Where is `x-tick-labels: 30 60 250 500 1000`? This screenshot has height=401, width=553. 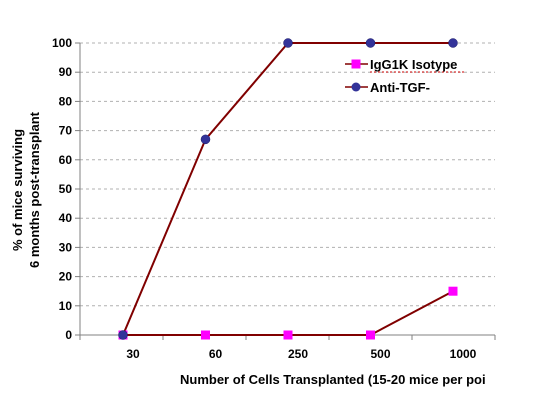 x-tick-labels: 30 60 250 500 1000 is located at coordinates (287, 348).